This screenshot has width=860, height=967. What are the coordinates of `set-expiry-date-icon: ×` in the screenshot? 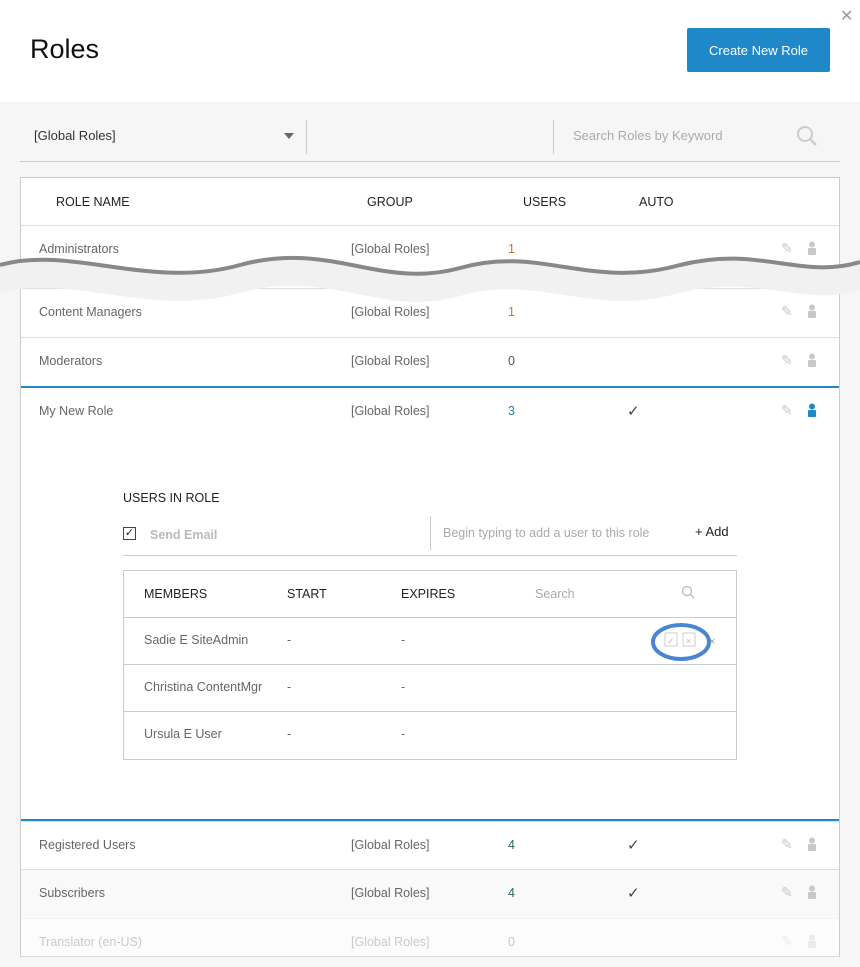 It's located at (689, 639).